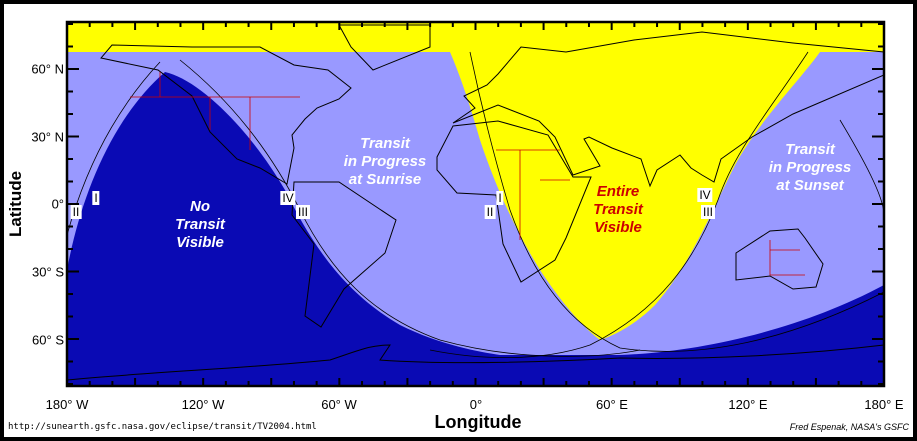 The width and height of the screenshot is (917, 441). What do you see at coordinates (385, 161) in the screenshot?
I see `sunrise-label: Transit in Progress at Sunrise` at bounding box center [385, 161].